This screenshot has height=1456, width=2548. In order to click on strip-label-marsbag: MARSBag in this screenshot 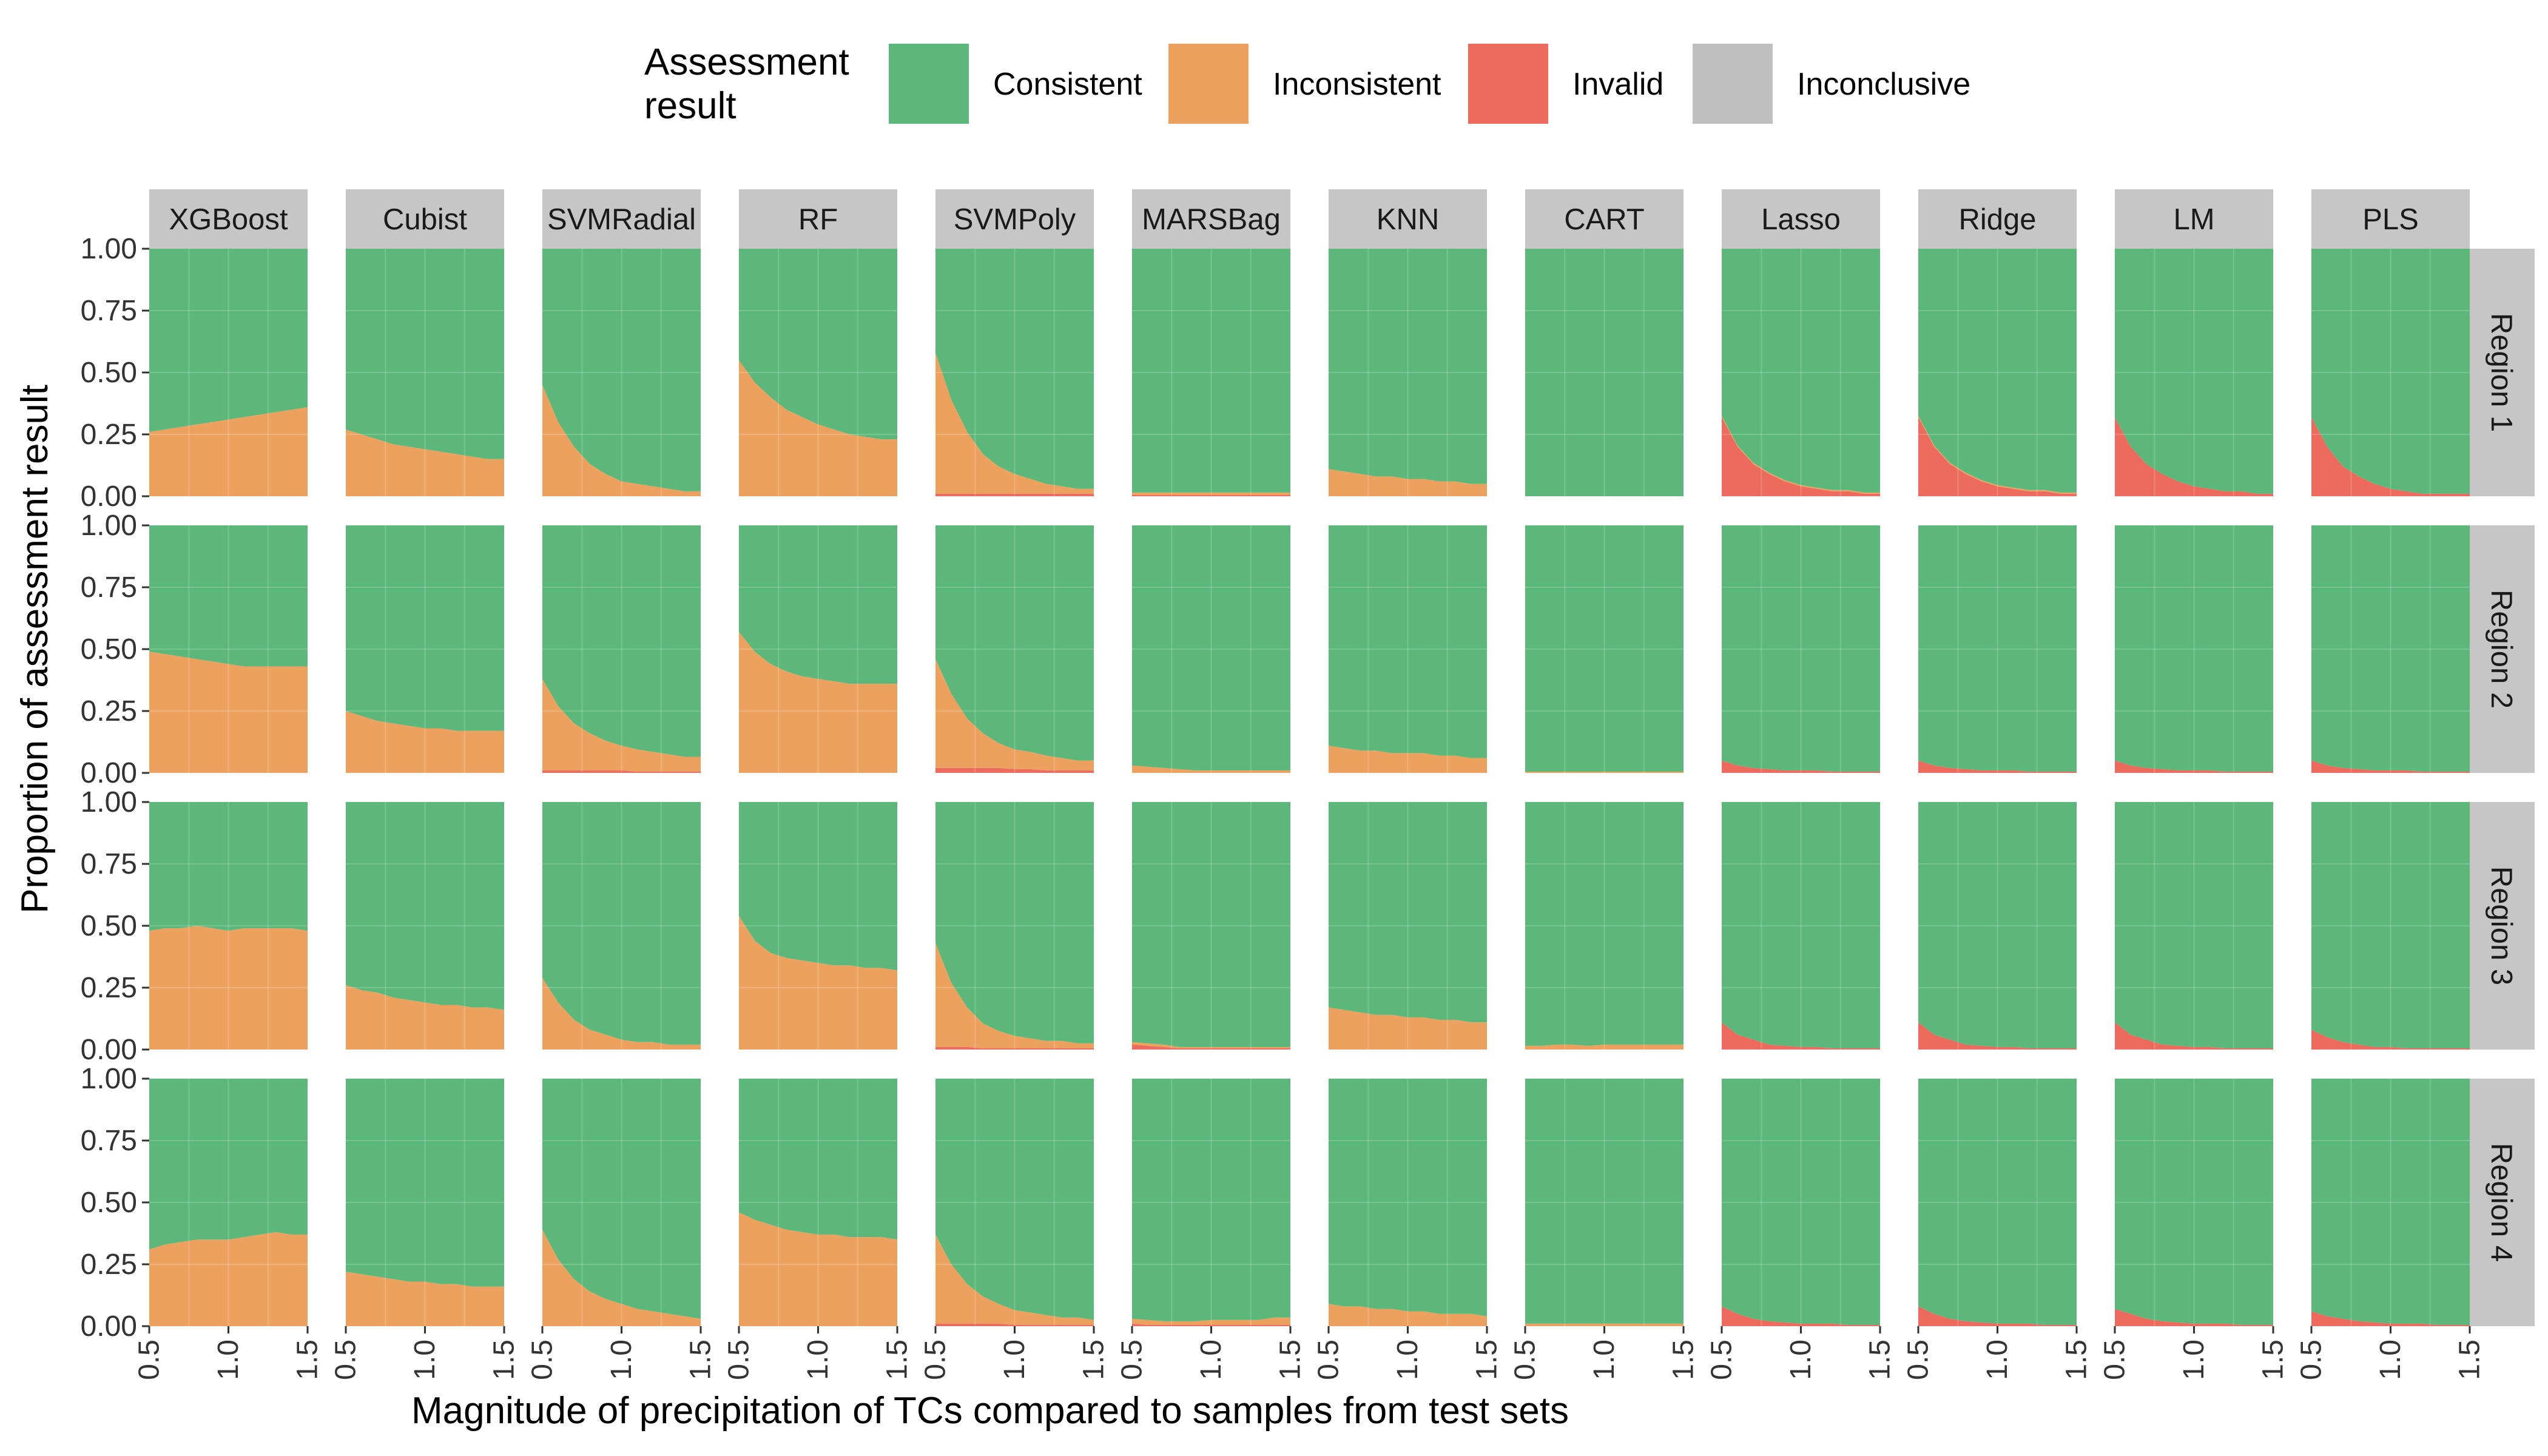, I will do `click(1211, 219)`.